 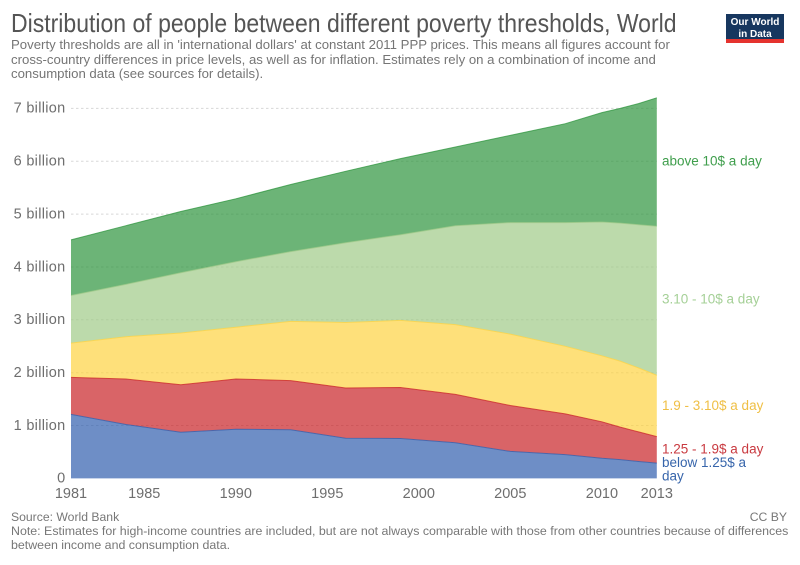 What do you see at coordinates (71, 494) in the screenshot?
I see `svg-text: 1981` at bounding box center [71, 494].